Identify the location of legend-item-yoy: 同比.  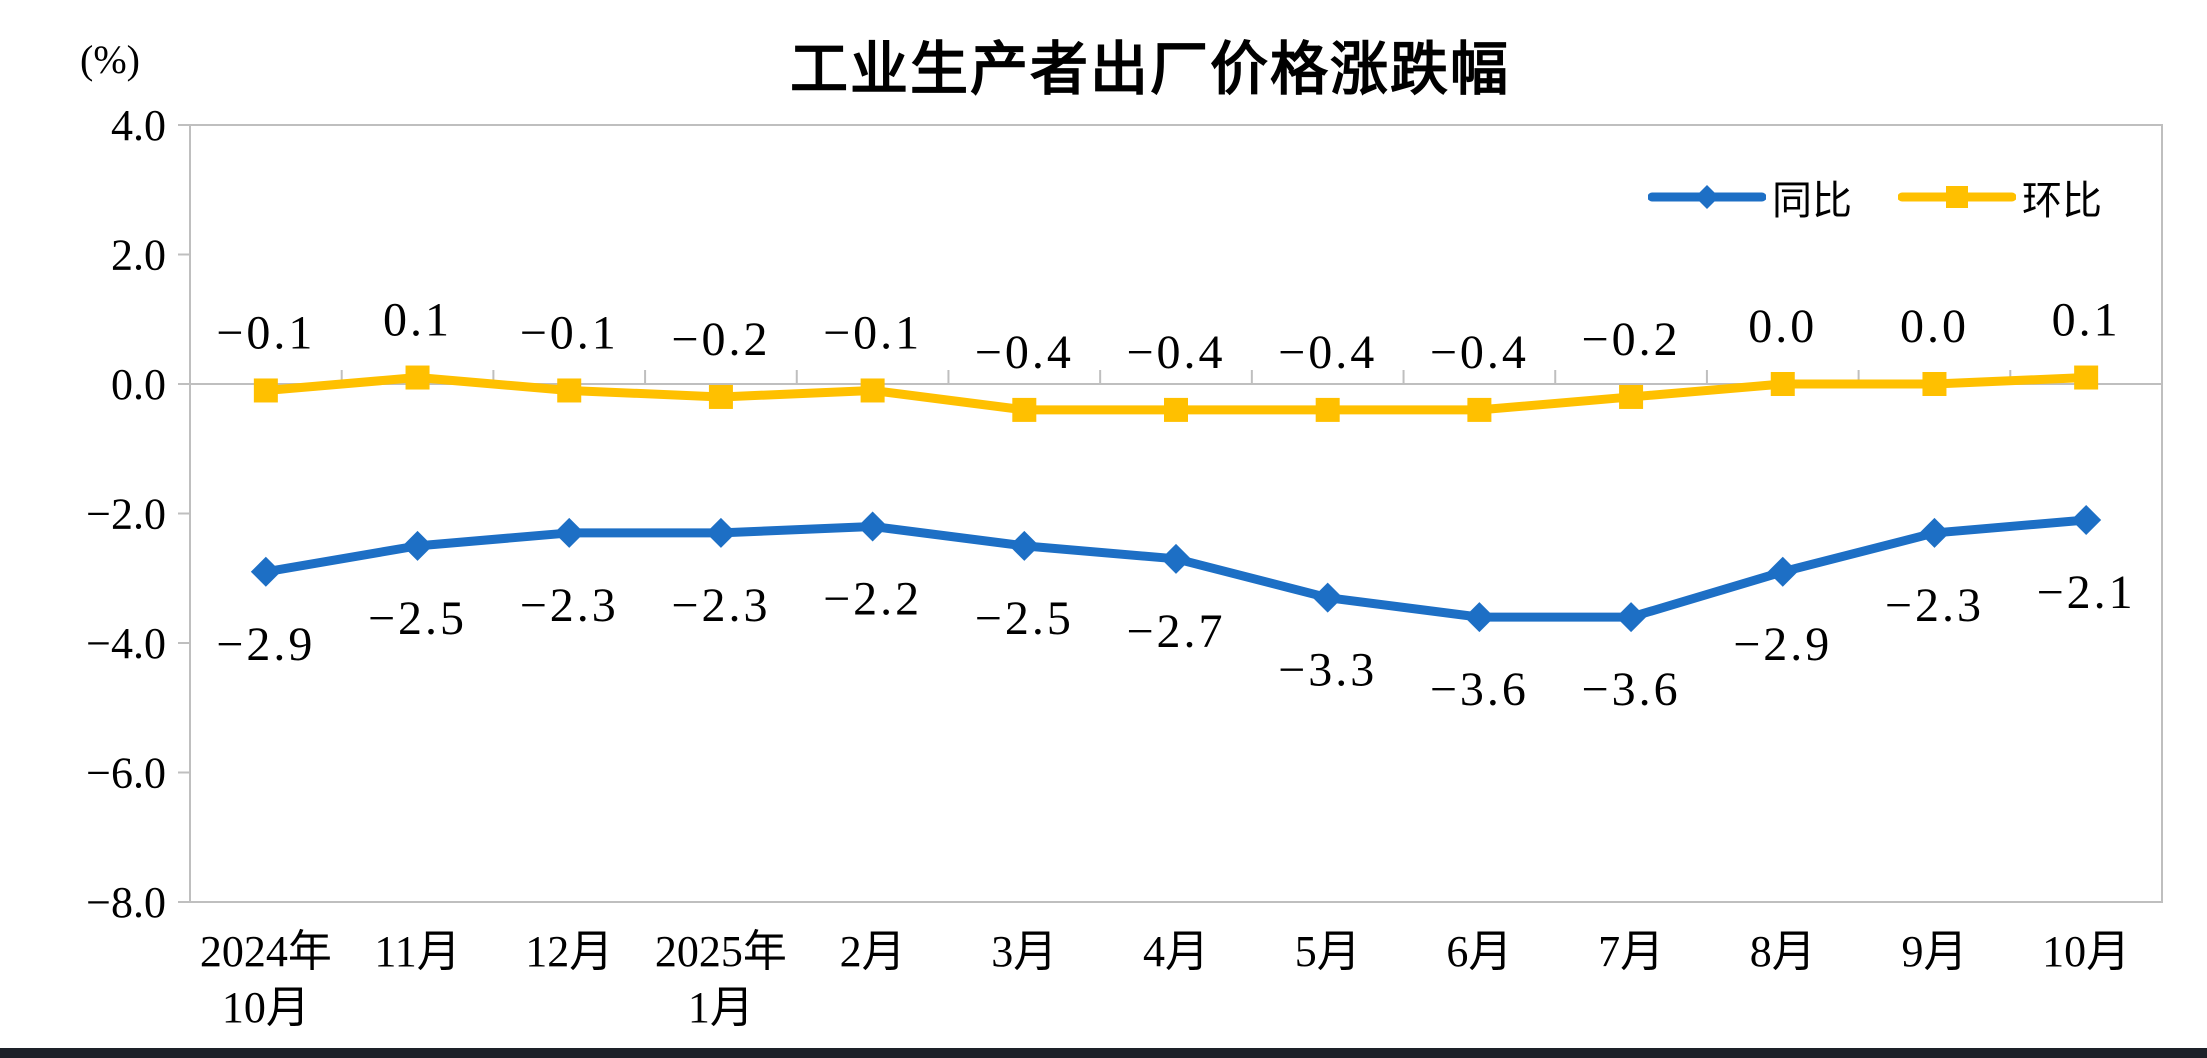
(1750, 197).